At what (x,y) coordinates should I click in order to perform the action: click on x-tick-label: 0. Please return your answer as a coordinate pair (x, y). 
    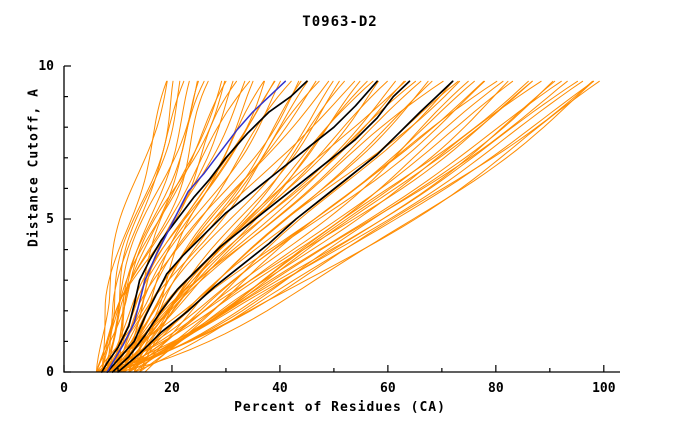
    Looking at the image, I should click on (64, 388).